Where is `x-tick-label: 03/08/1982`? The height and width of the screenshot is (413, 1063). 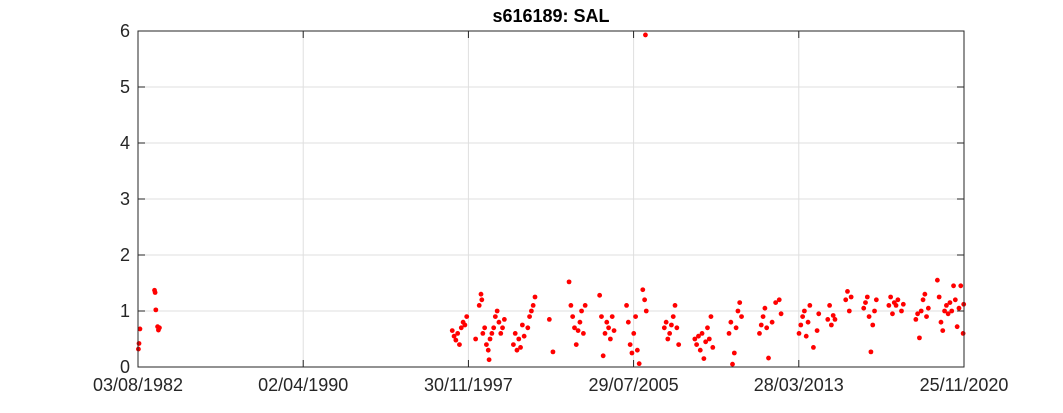
x-tick-label: 03/08/1982 is located at coordinates (138, 385).